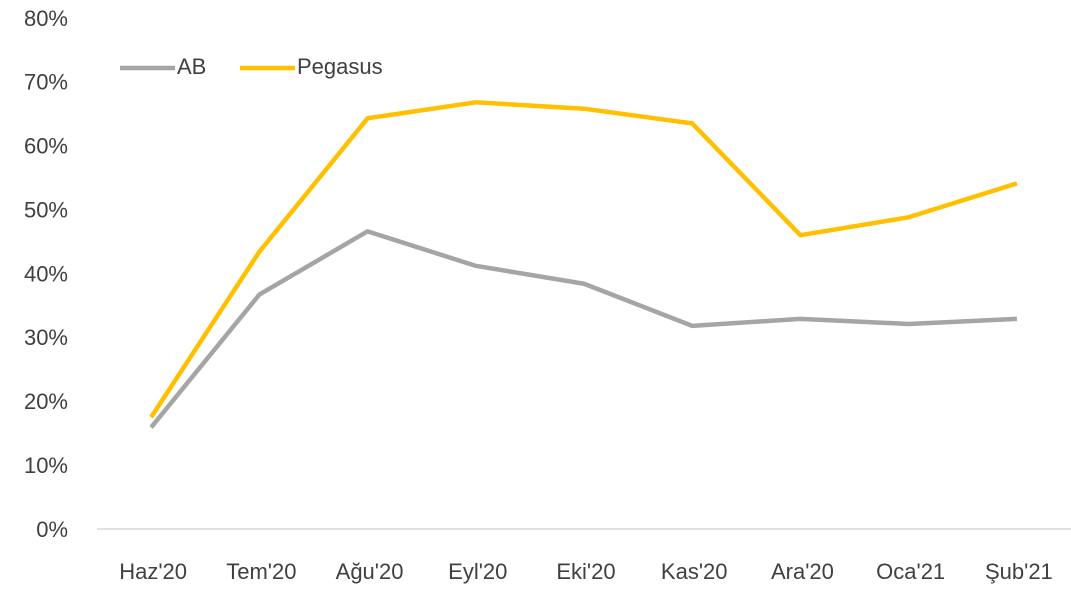 The width and height of the screenshot is (1071, 589). I want to click on legend-label: AB, so click(191, 66).